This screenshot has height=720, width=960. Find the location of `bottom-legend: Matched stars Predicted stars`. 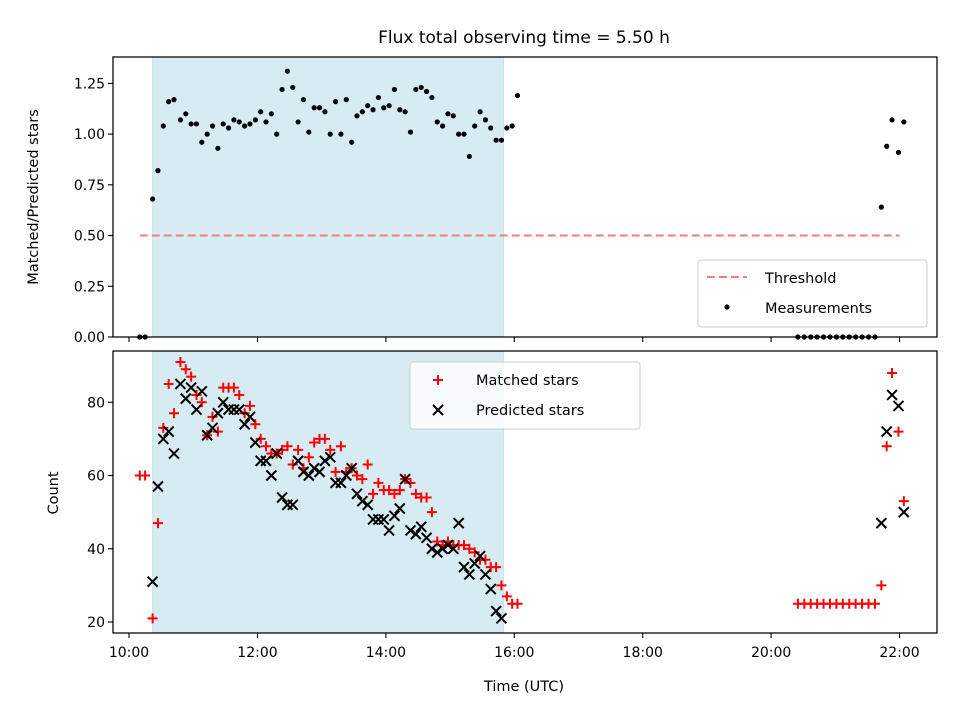

bottom-legend: Matched stars Predicted stars is located at coordinates (525, 395).